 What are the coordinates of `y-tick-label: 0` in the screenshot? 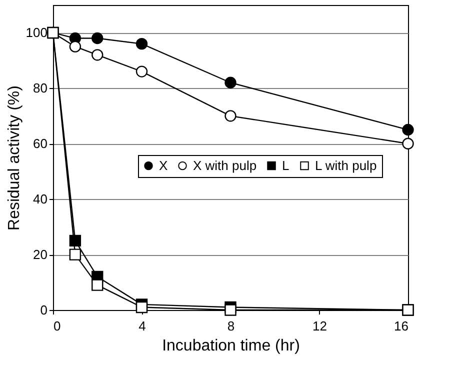 It's located at (44, 310).